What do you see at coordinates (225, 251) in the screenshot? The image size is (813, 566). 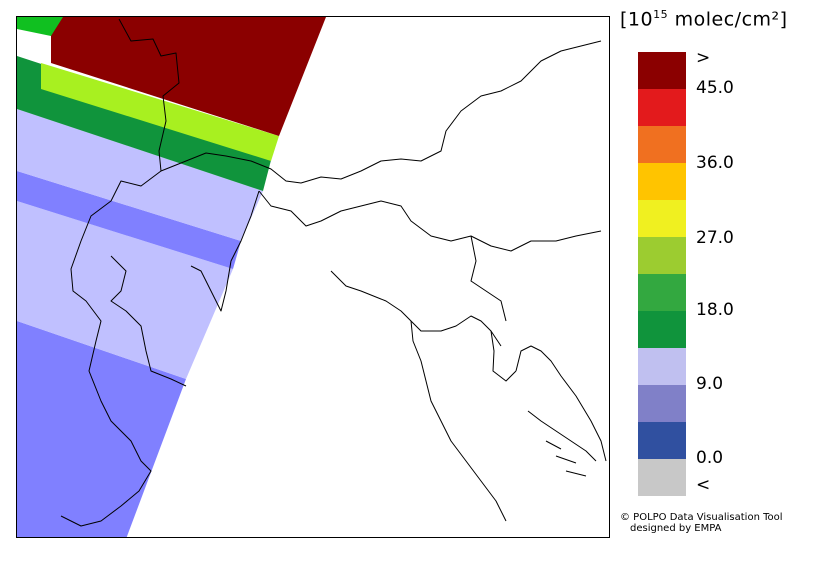 I see `border-swiss-west` at bounding box center [225, 251].